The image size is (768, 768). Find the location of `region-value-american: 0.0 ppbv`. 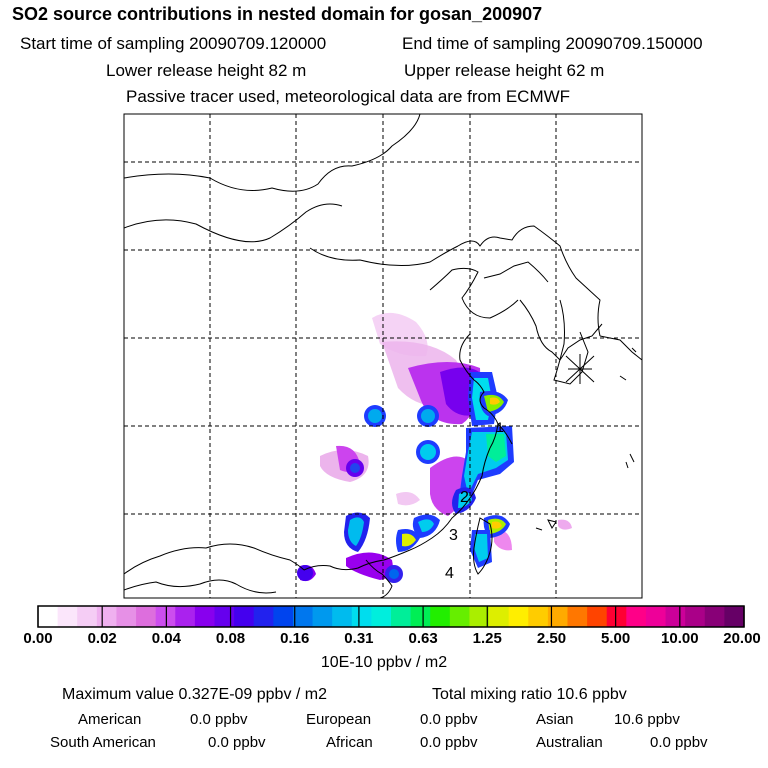

region-value-american: 0.0 ppbv is located at coordinates (219, 719).